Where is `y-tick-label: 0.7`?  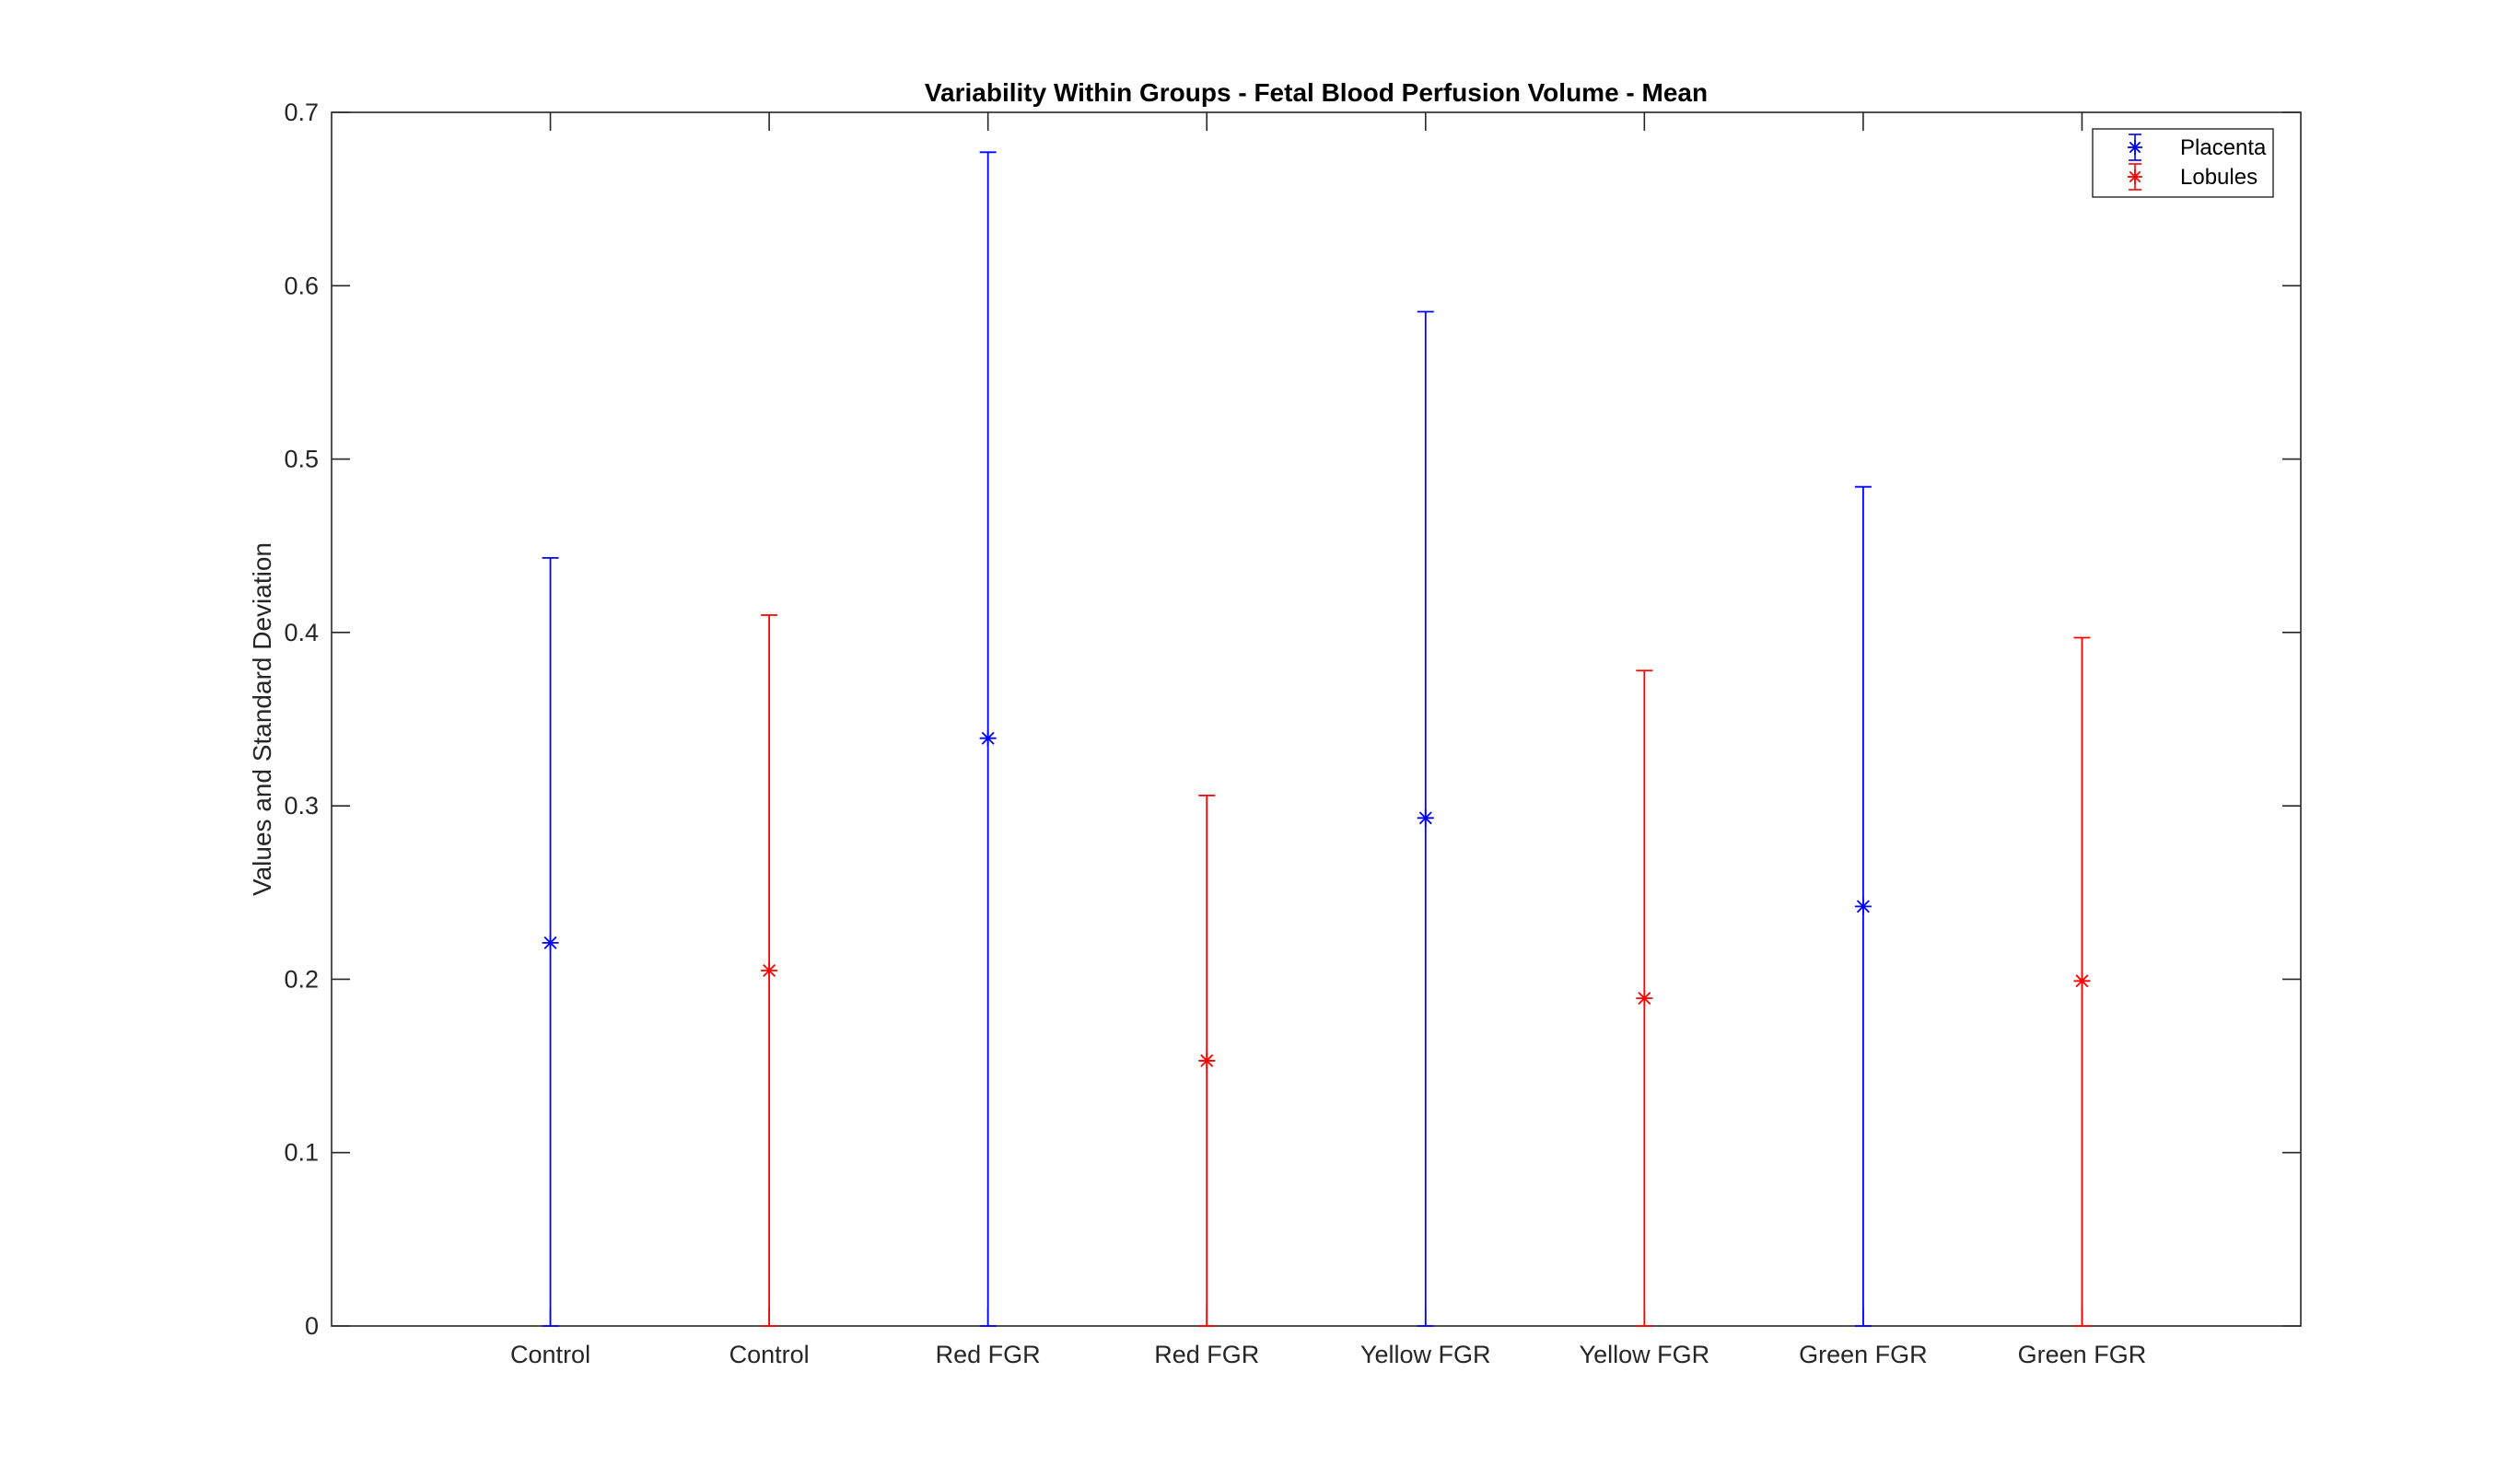 y-tick-label: 0.7 is located at coordinates (301, 112).